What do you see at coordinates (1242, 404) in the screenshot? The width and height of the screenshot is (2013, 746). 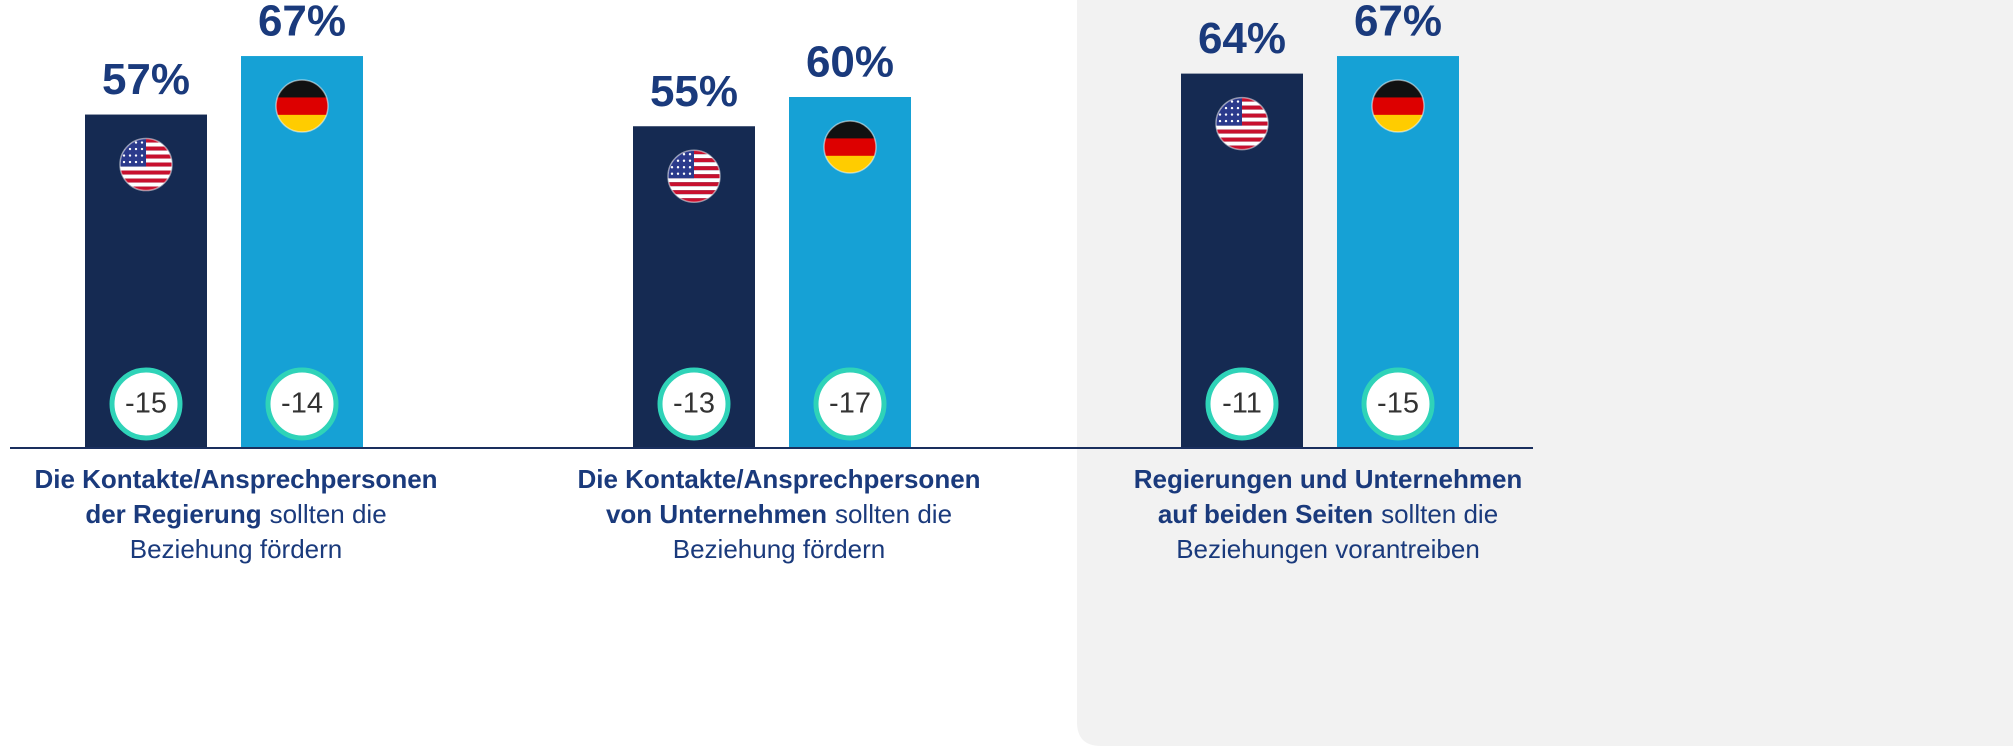 I see `change-label: -11` at bounding box center [1242, 404].